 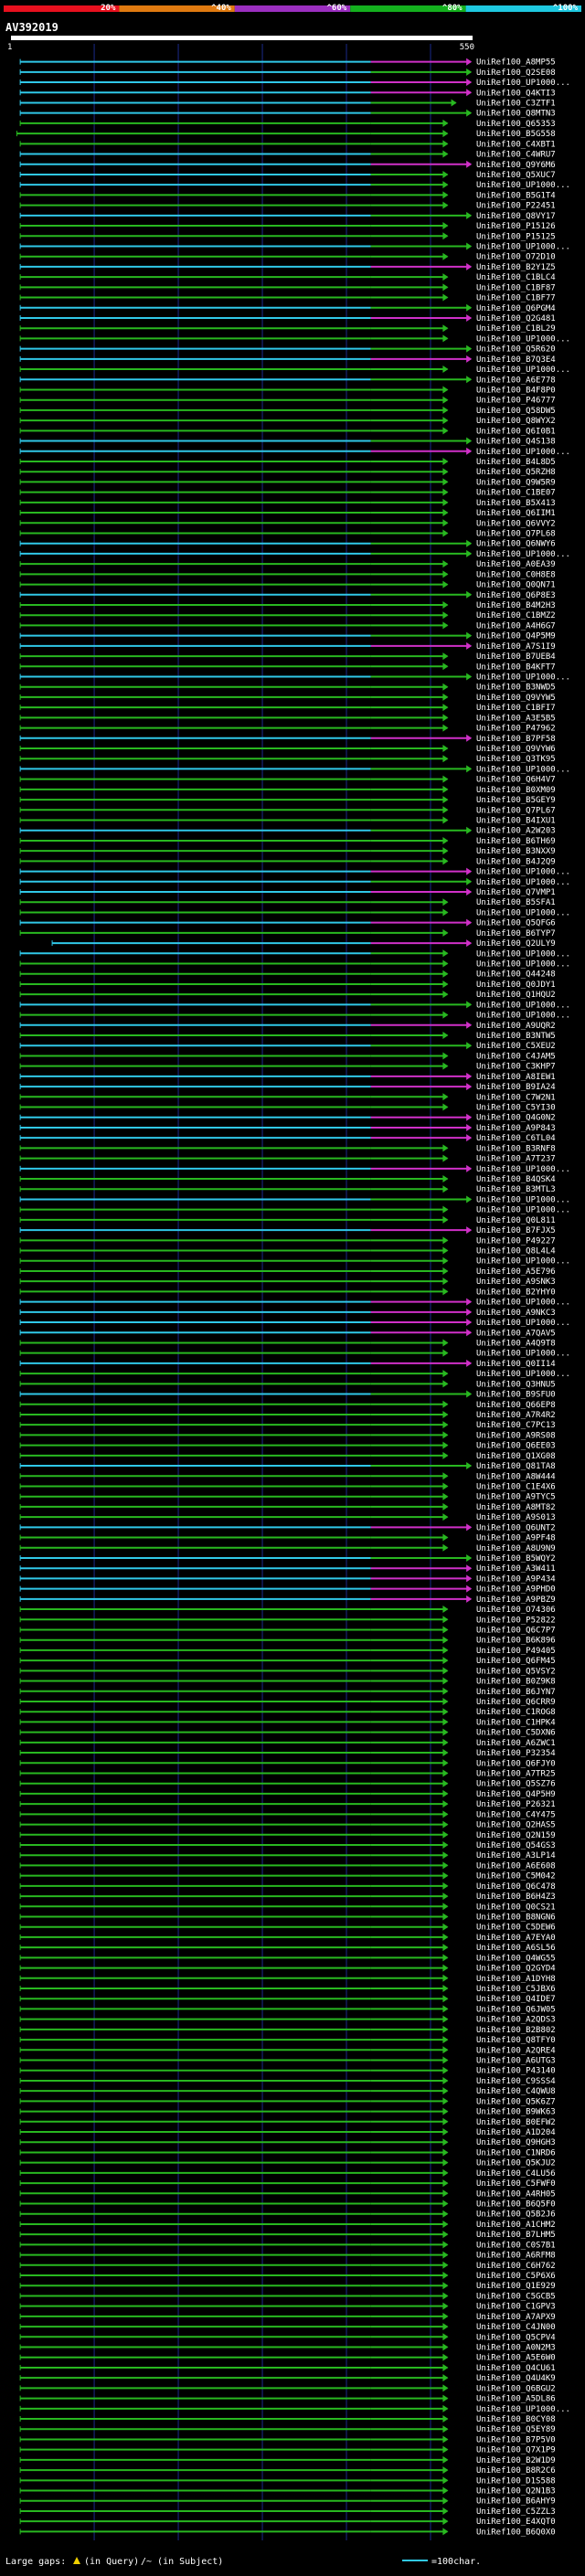 I want to click on hit-label: UniRef100_C1BL29, so click(x=516, y=329).